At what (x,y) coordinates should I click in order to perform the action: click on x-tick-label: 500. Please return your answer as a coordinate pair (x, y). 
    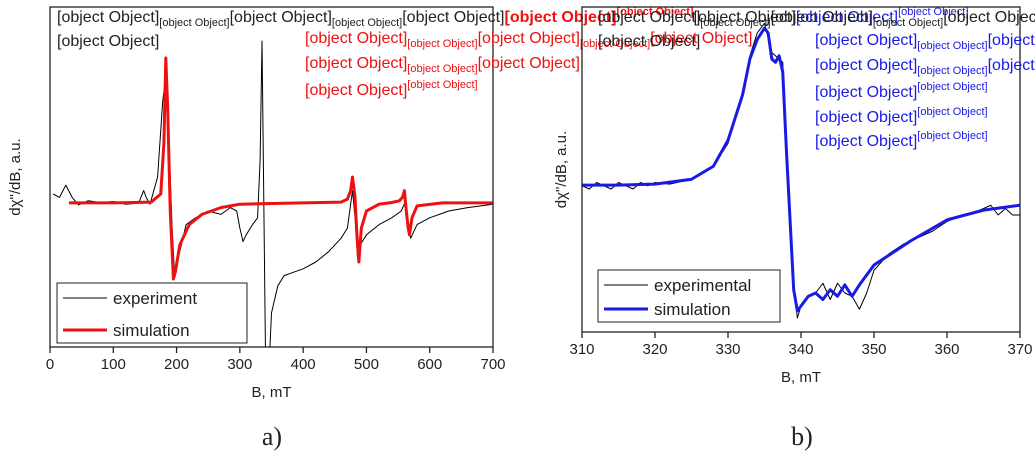
    Looking at the image, I should click on (366, 364).